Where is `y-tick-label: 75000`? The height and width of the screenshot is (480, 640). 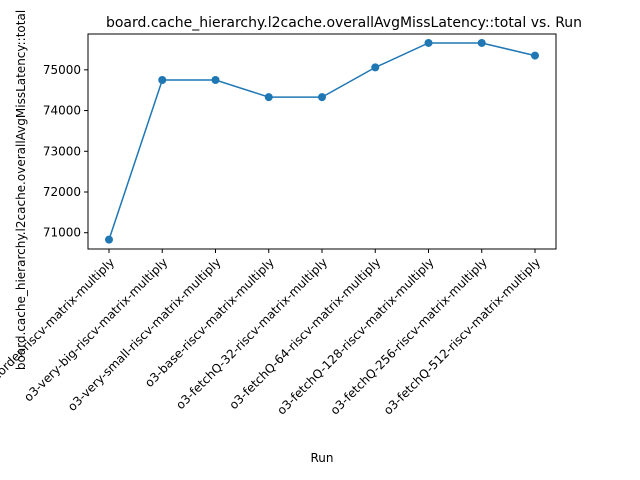
y-tick-label: 75000 is located at coordinates (62, 70).